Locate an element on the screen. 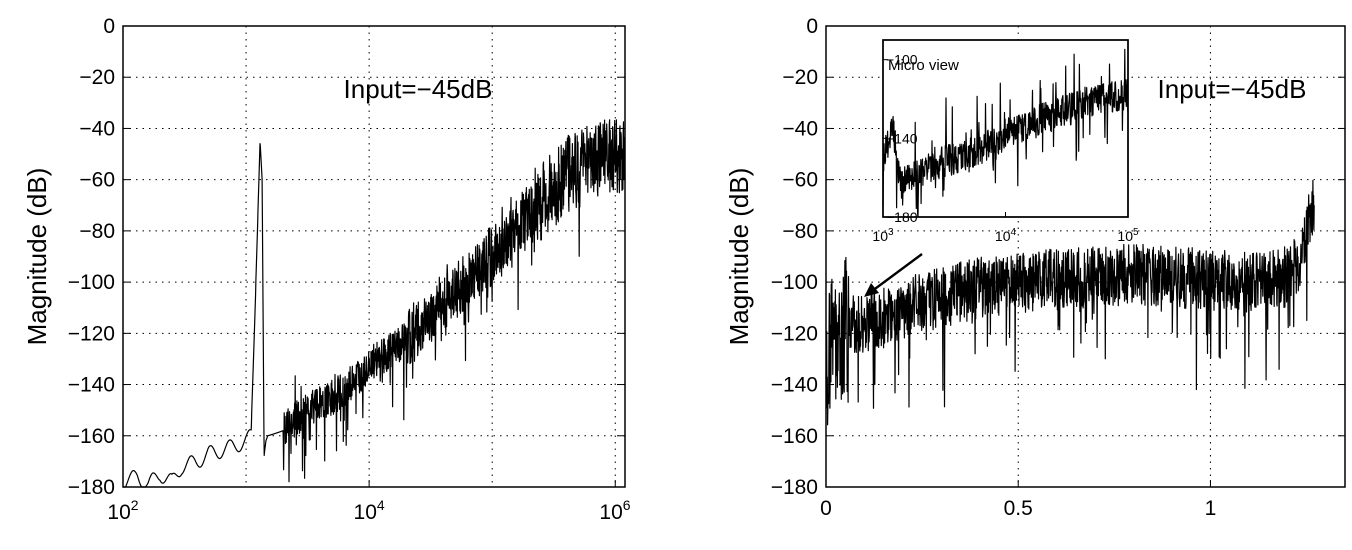 Image resolution: width=1352 pixels, height=550 pixels. arrow-head is located at coordinates (871, 290).